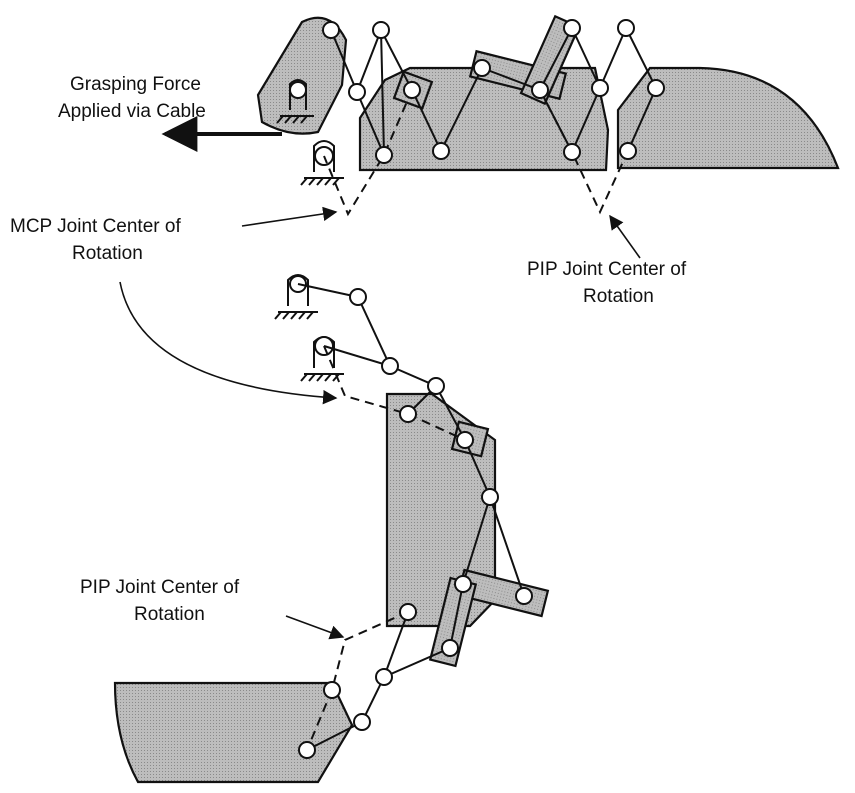  Describe the element at coordinates (132, 111) in the screenshot. I see `grasping-force-label-line2: Applied via Cable` at that location.